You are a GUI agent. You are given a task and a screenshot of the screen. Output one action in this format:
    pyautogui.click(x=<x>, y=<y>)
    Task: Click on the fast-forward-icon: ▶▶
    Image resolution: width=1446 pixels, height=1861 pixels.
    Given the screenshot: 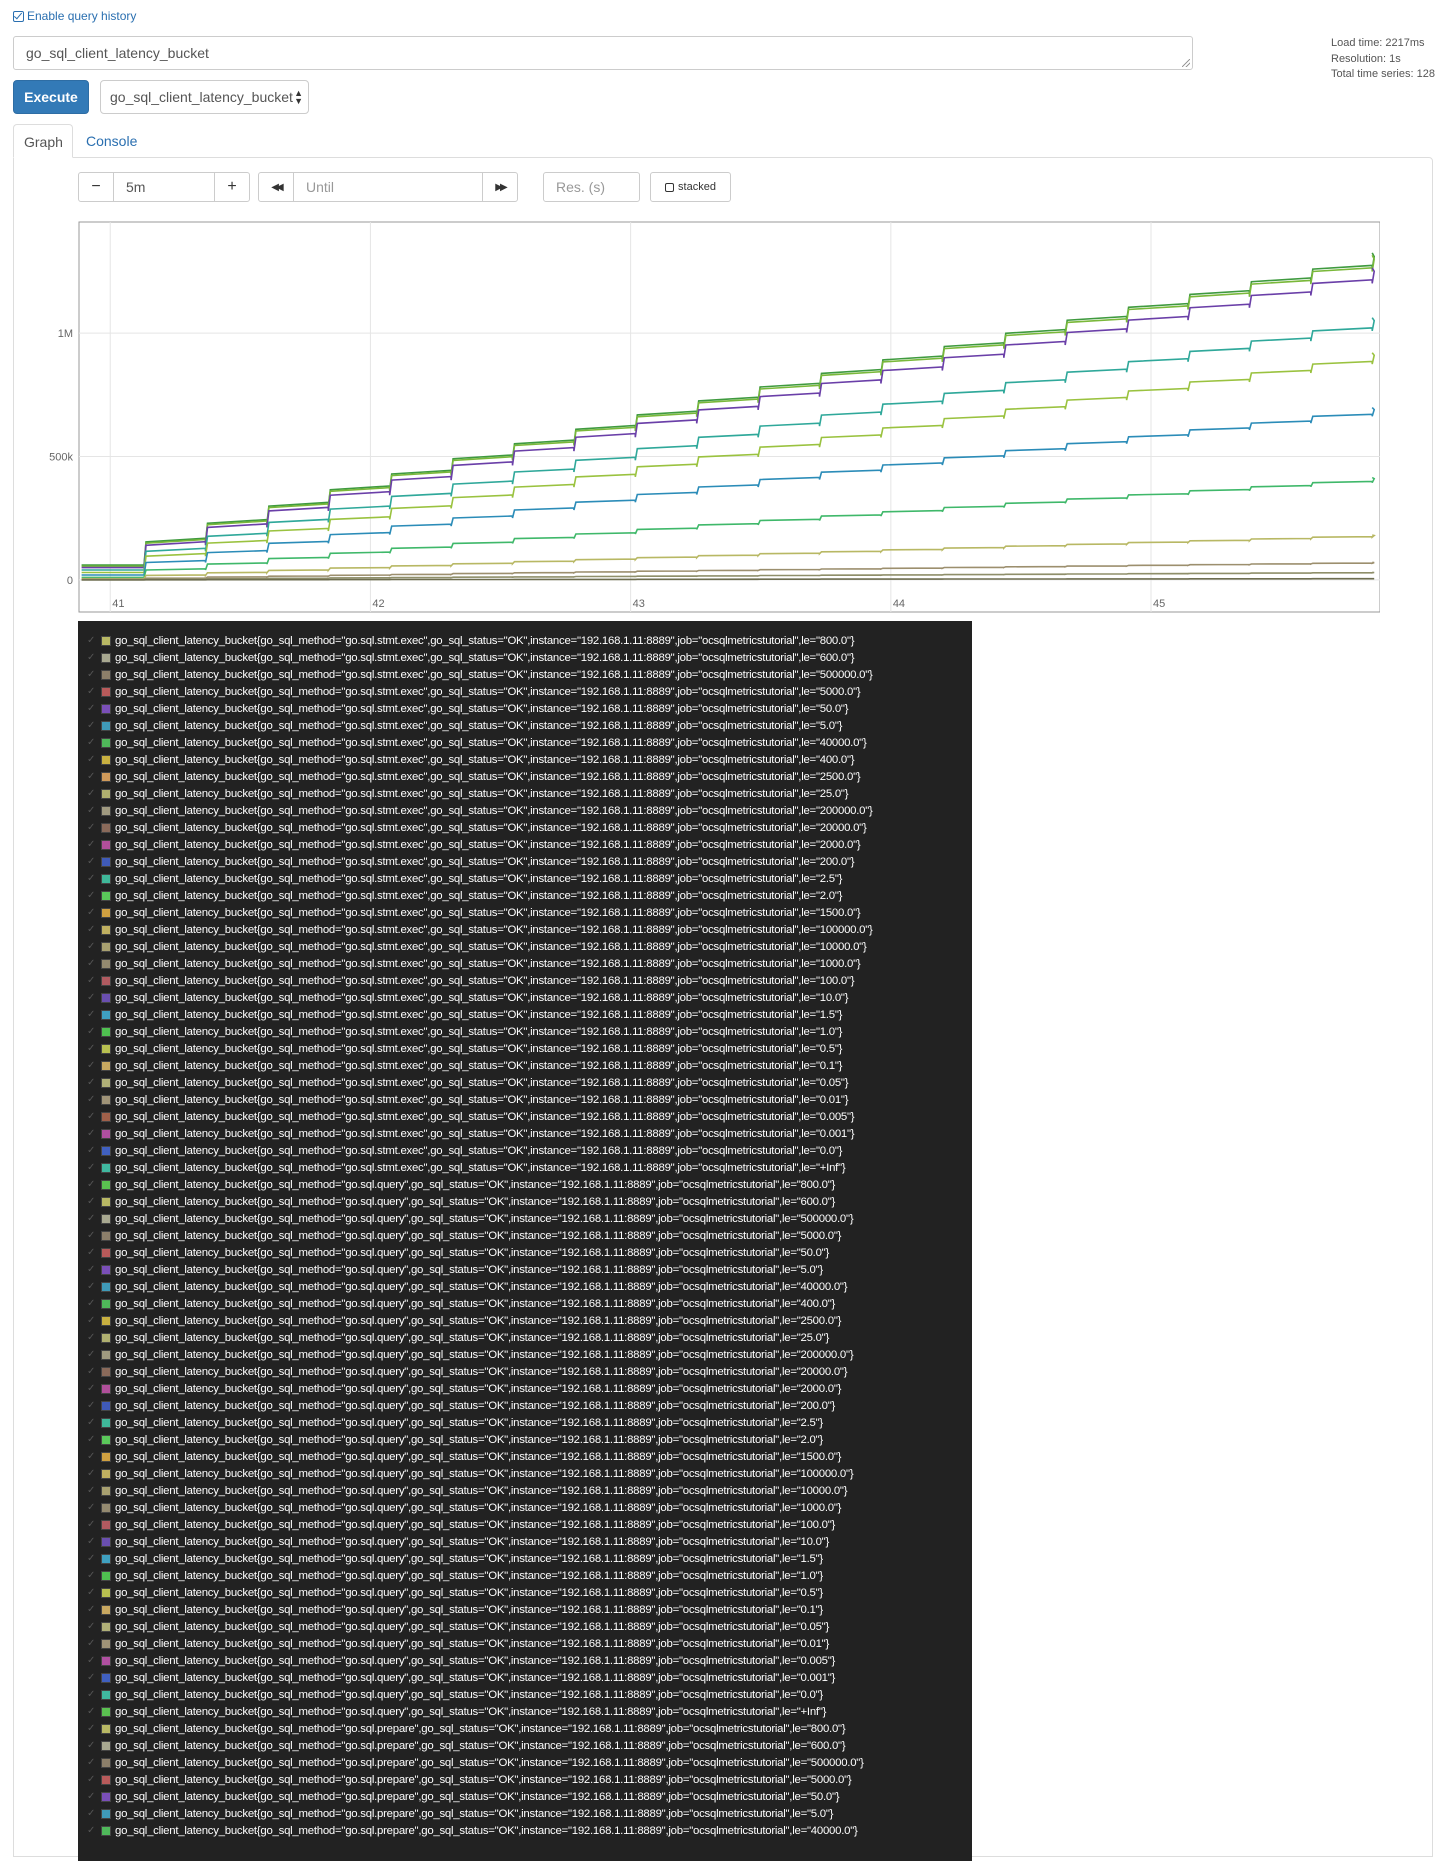 What is the action you would take?
    pyautogui.click(x=500, y=187)
    